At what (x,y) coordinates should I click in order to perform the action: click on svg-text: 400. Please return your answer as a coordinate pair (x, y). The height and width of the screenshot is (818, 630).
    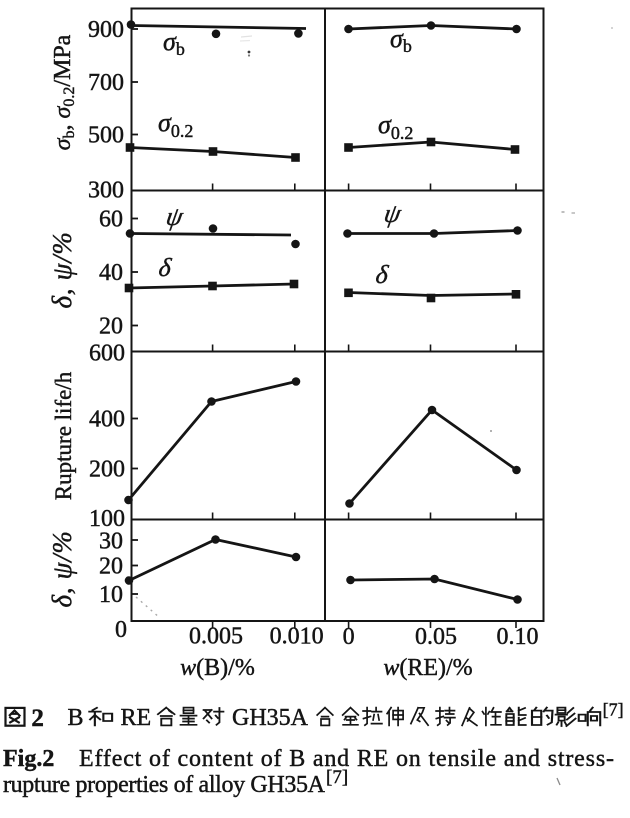
    Looking at the image, I should click on (107, 420).